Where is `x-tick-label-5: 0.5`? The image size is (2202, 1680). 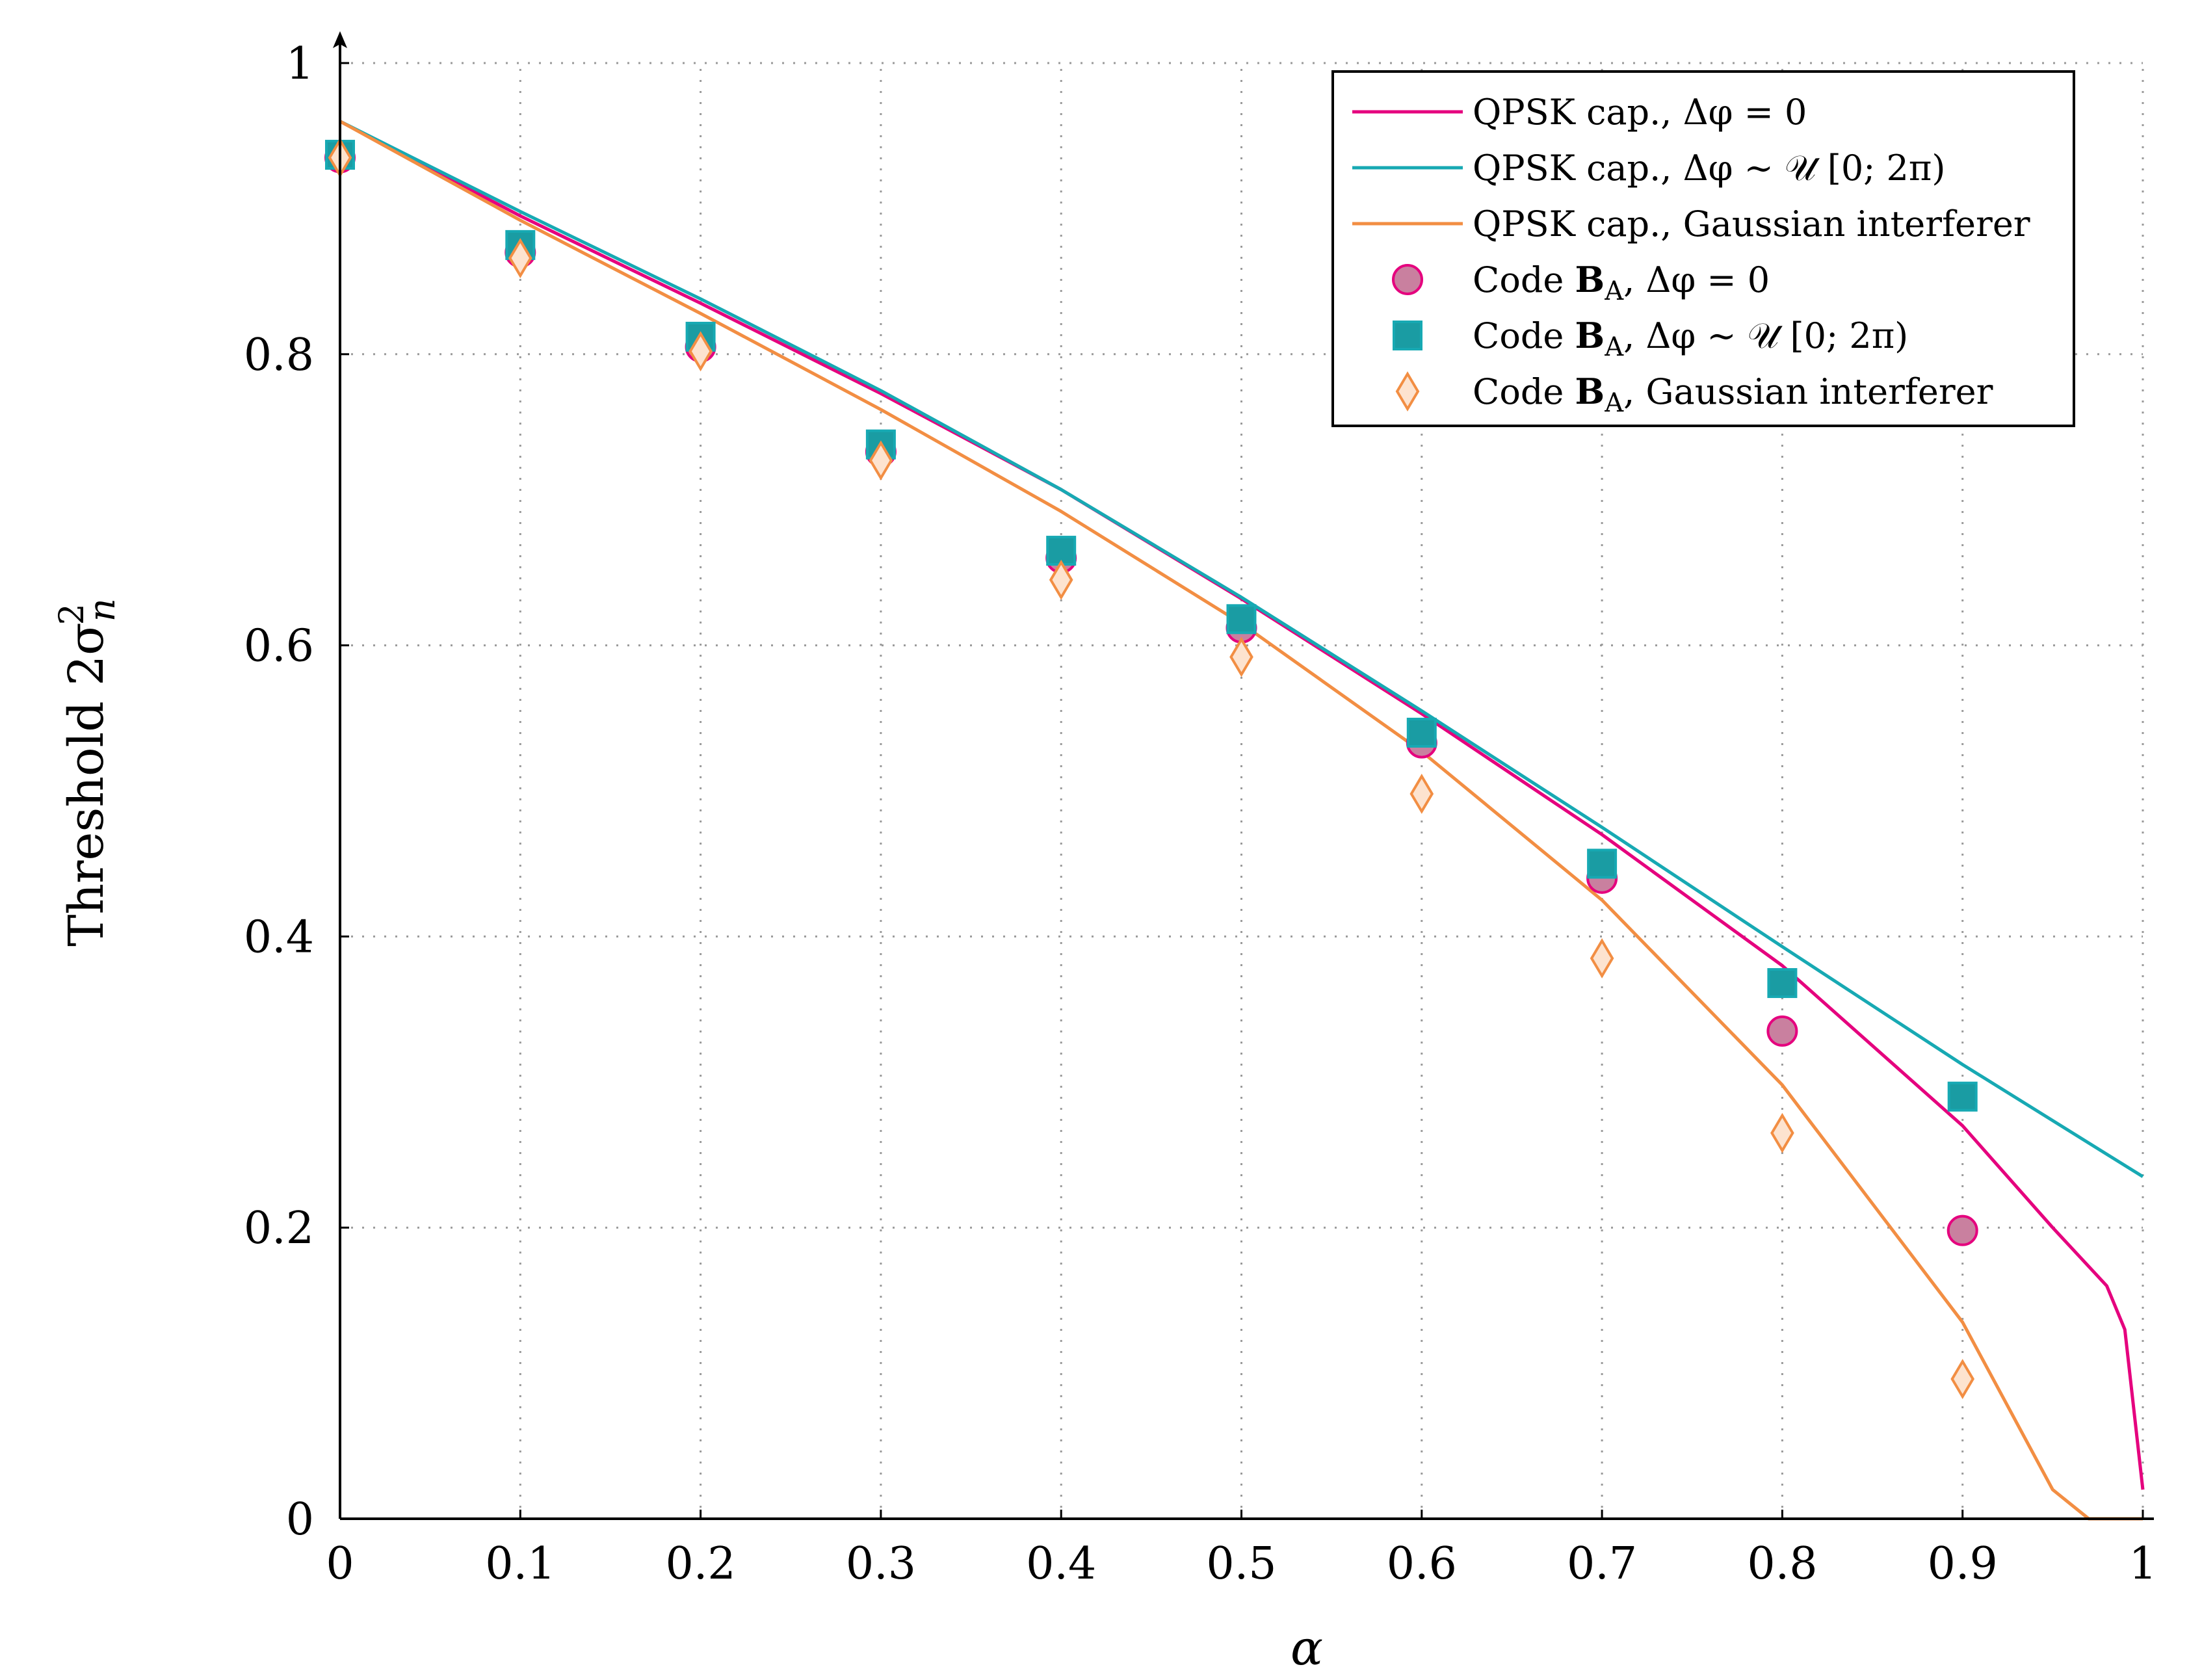
x-tick-label-5: 0.5 is located at coordinates (1241, 1564).